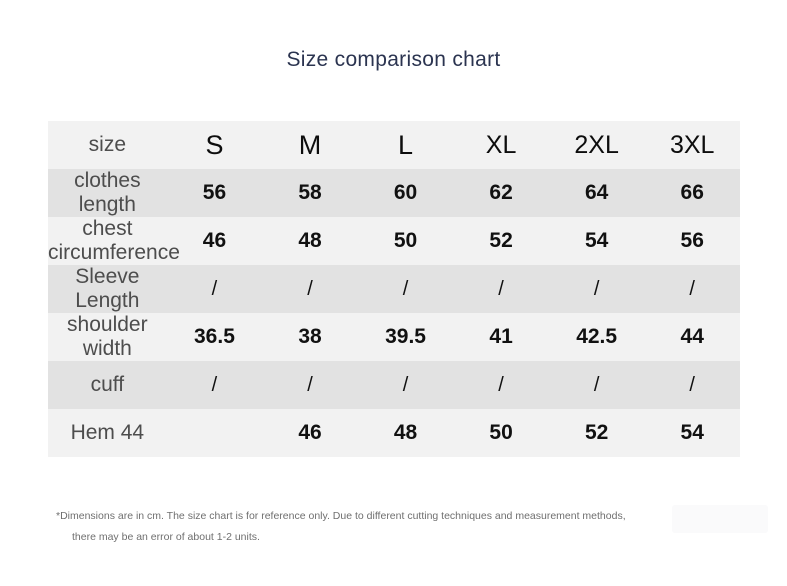  Describe the element at coordinates (214, 384) in the screenshot. I see `cell-cuff-s: /` at that location.